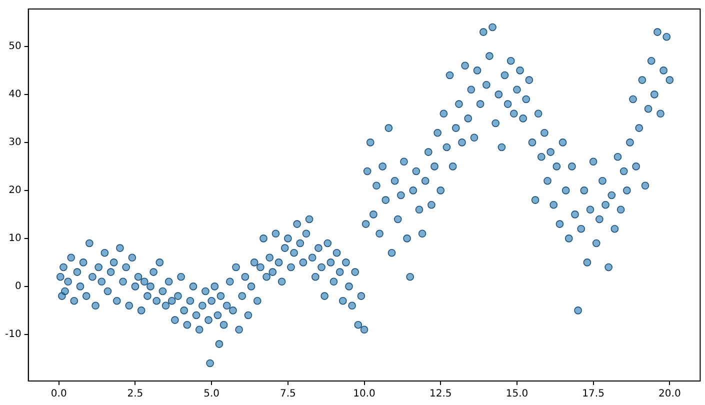 The image size is (705, 405). What do you see at coordinates (15, 142) in the screenshot?
I see `y-tick-label: 30` at bounding box center [15, 142].